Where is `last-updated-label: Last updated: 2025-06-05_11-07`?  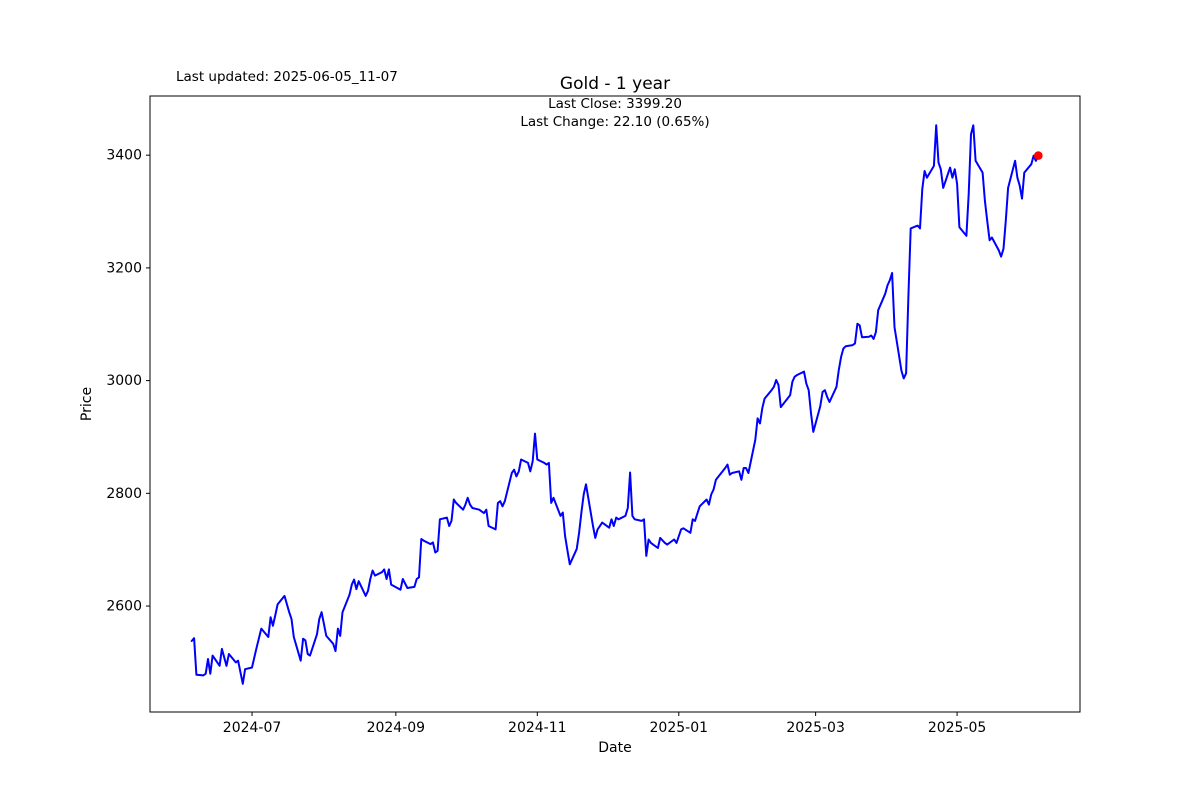
last-updated-label: Last updated: 2025-06-05_11-07 is located at coordinates (287, 77).